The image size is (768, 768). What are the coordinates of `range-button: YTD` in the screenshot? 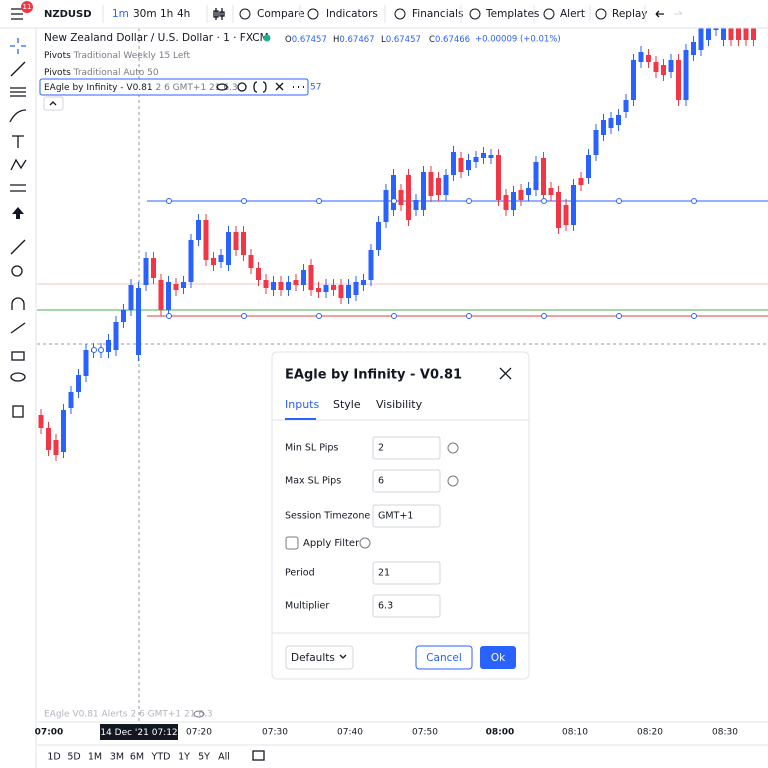 It's located at (161, 757).